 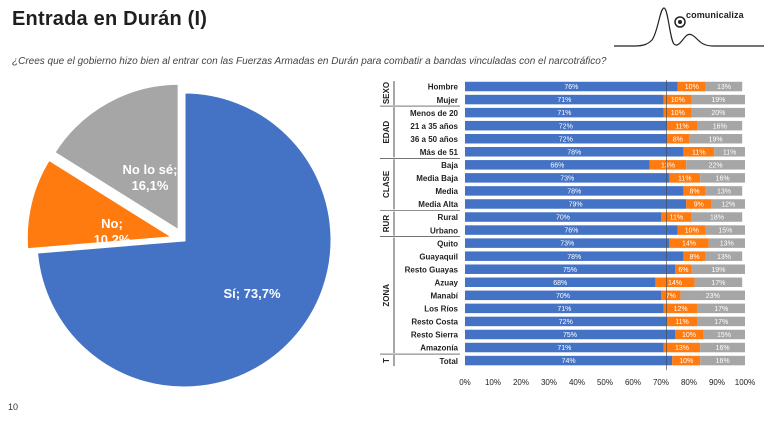 What do you see at coordinates (447, 243) in the screenshot?
I see `row-label: Quito` at bounding box center [447, 243].